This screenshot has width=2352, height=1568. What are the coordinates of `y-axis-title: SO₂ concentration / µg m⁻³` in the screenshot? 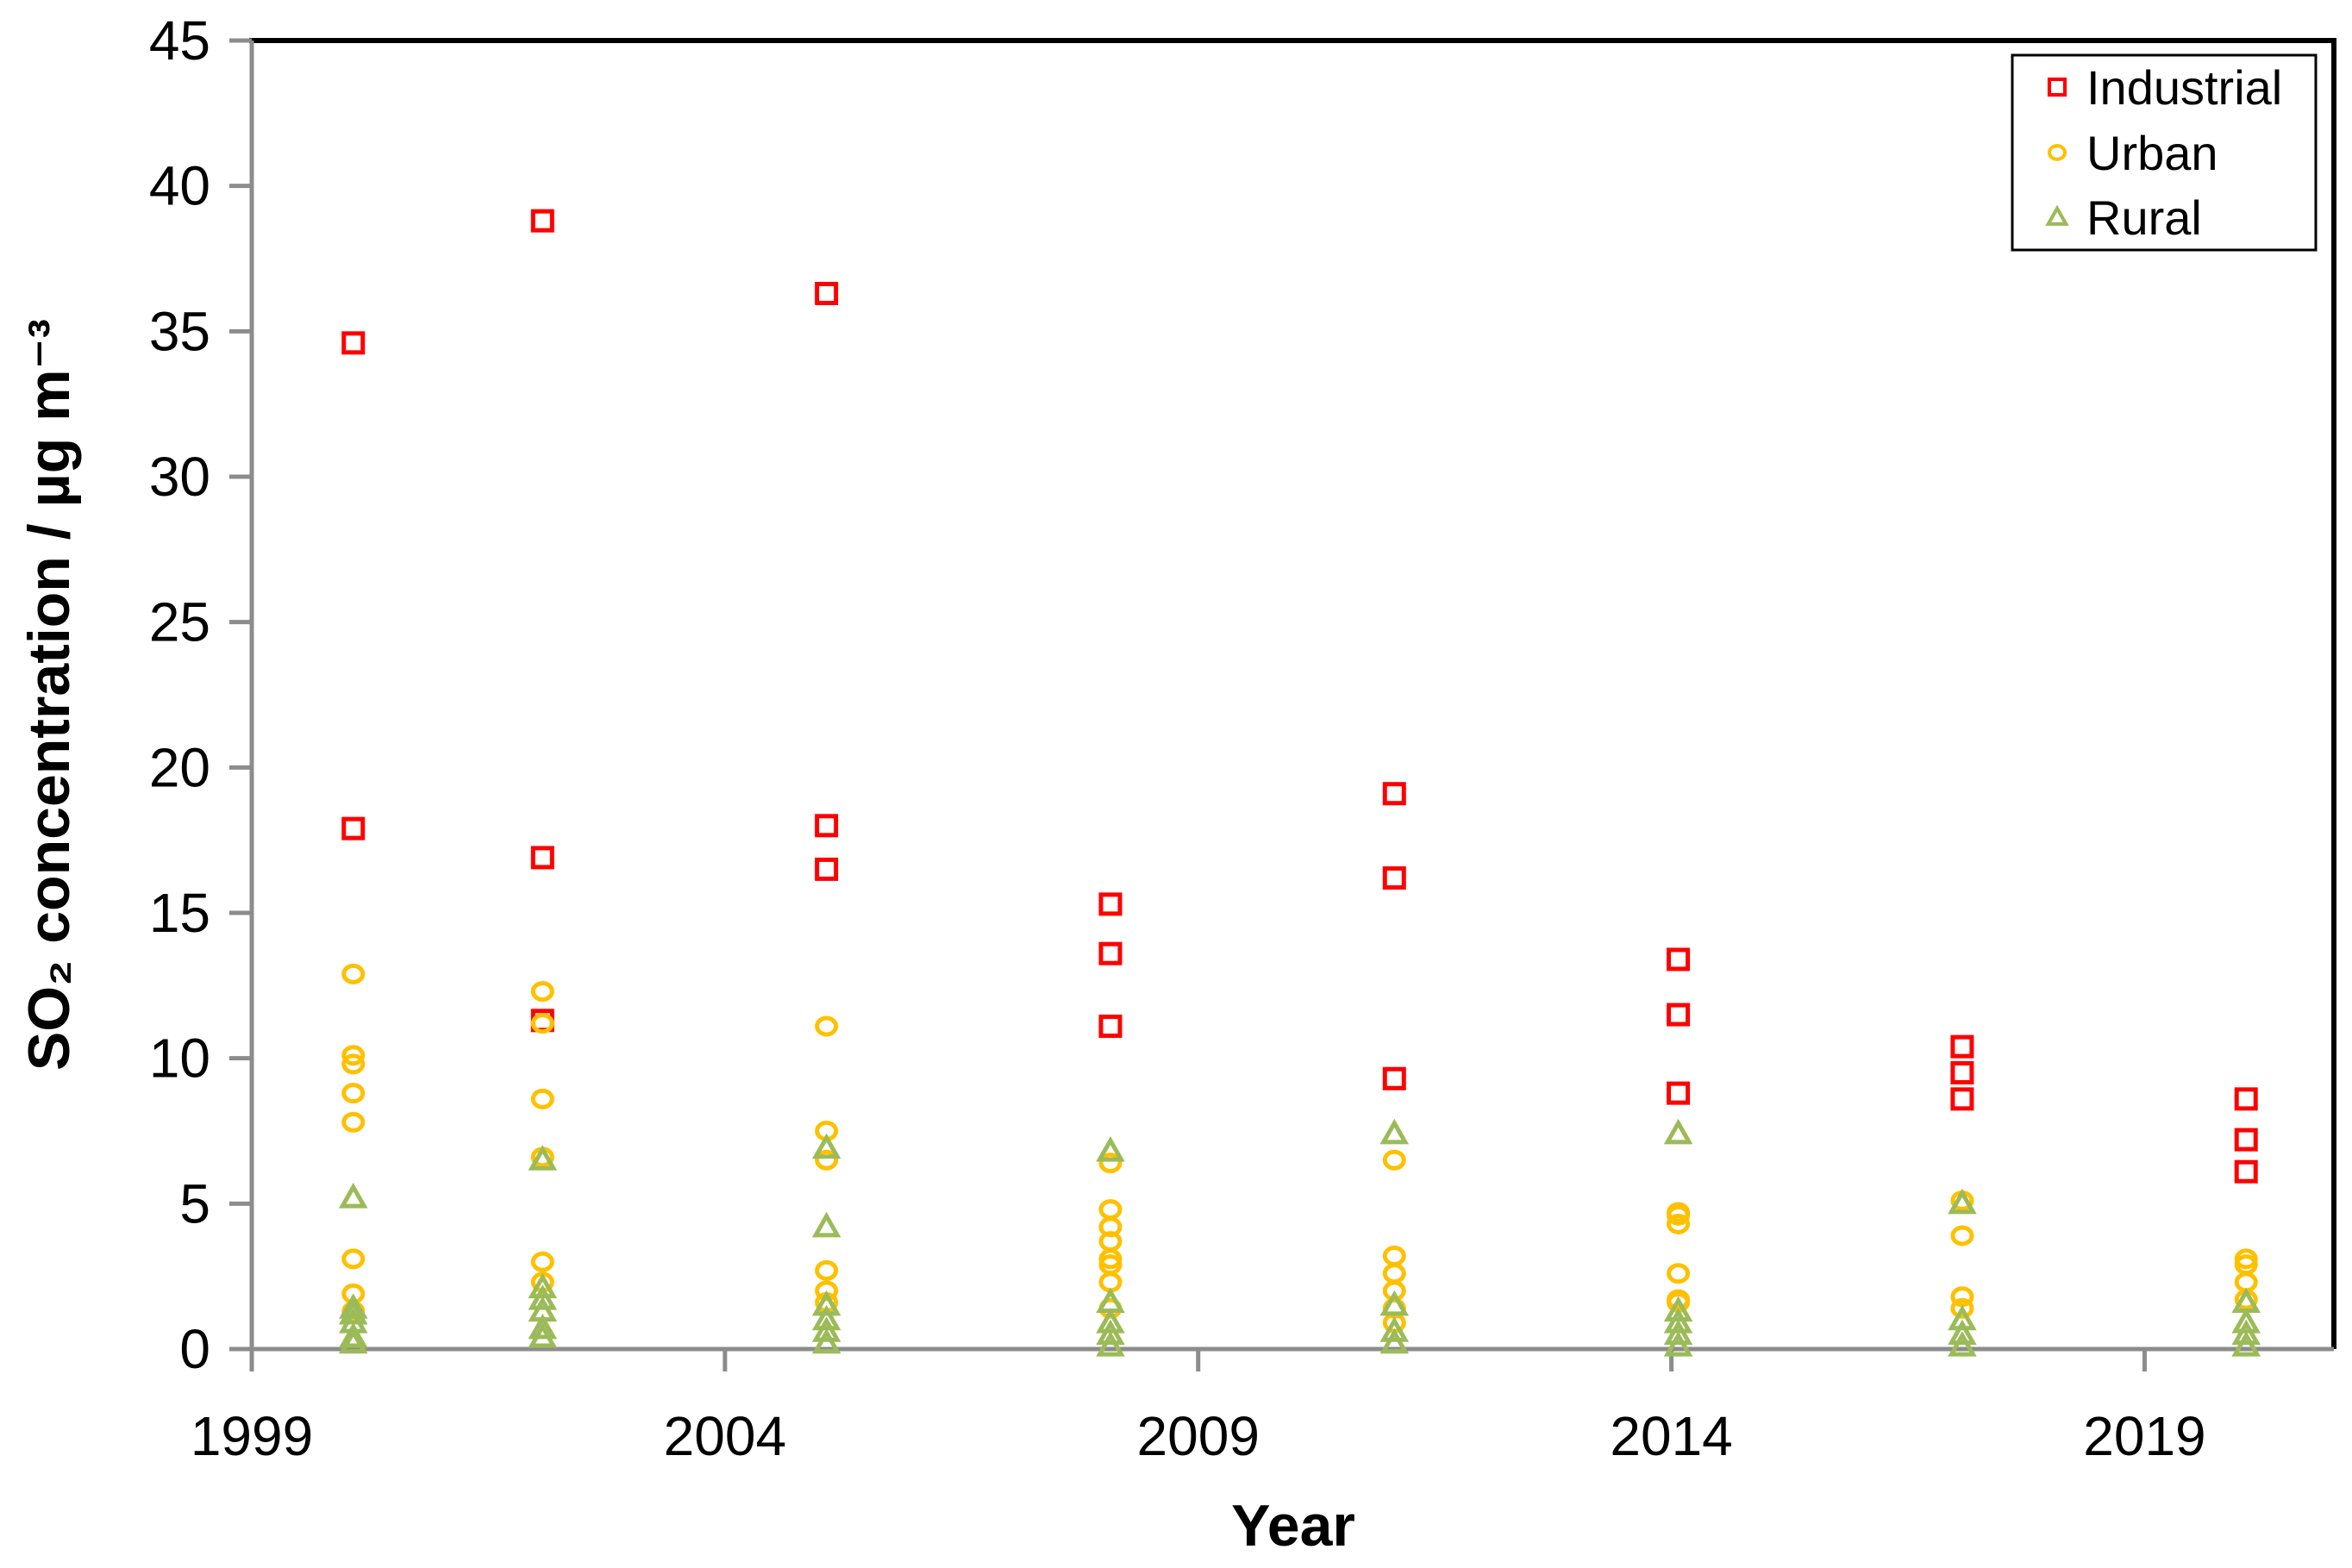 It's located at (49, 695).